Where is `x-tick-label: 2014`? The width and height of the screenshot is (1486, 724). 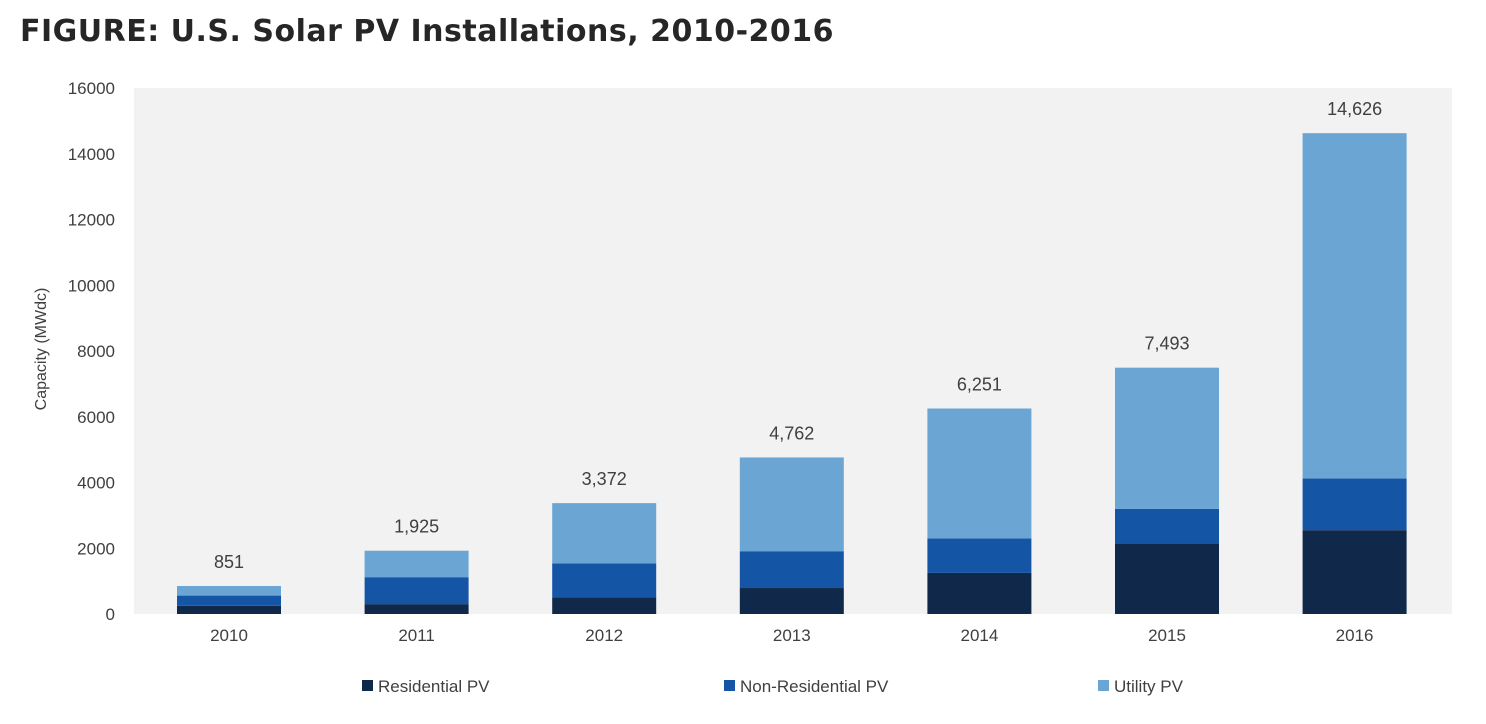 x-tick-label: 2014 is located at coordinates (979, 635).